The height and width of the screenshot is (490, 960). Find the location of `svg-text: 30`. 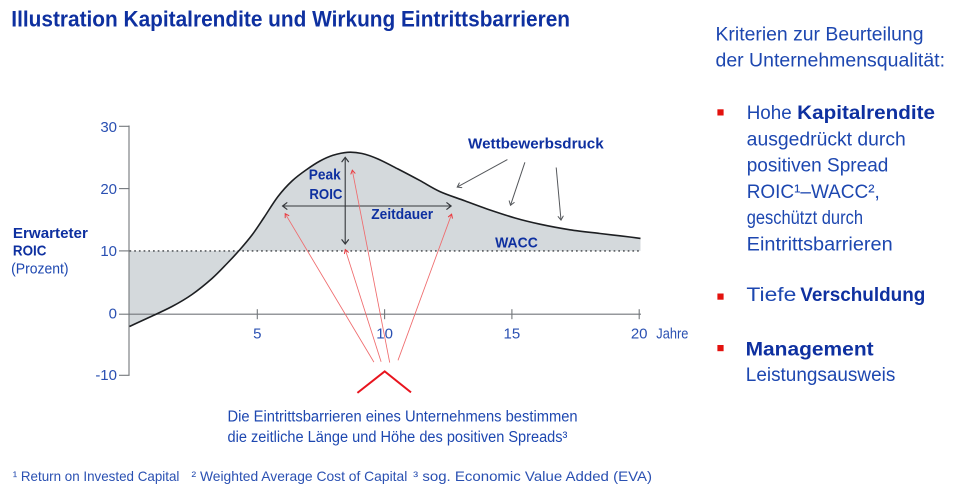

svg-text: 30 is located at coordinates (108, 127).